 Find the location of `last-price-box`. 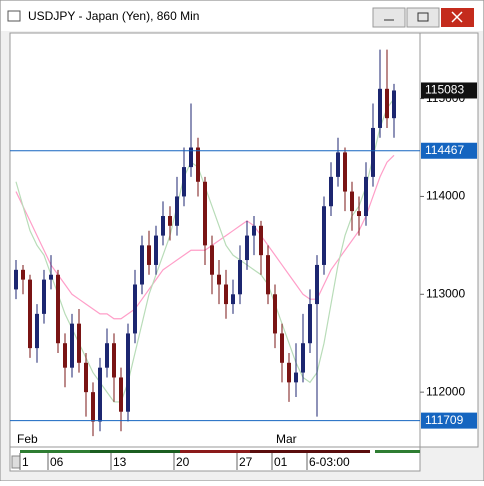

last-price-box is located at coordinates (449, 90).